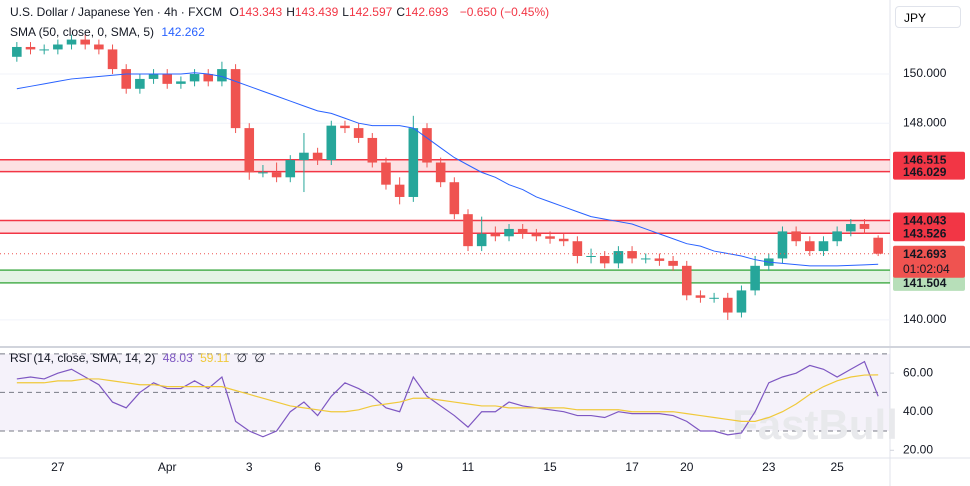 The width and height of the screenshot is (970, 486). Describe the element at coordinates (918, 372) in the screenshot. I see `y-tick-label: 60.00` at that location.